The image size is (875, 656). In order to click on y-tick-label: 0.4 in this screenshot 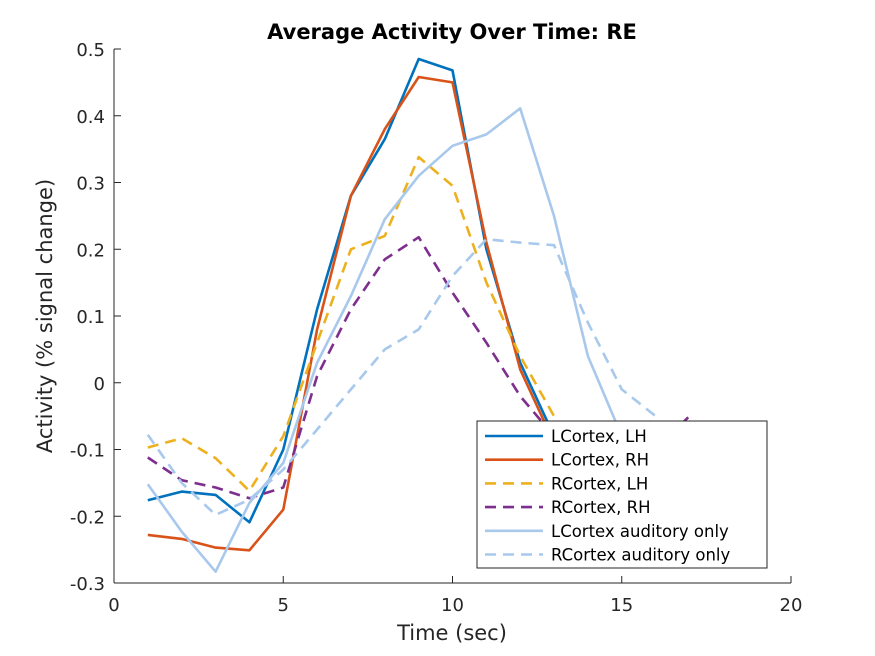, I will do `click(90, 117)`.